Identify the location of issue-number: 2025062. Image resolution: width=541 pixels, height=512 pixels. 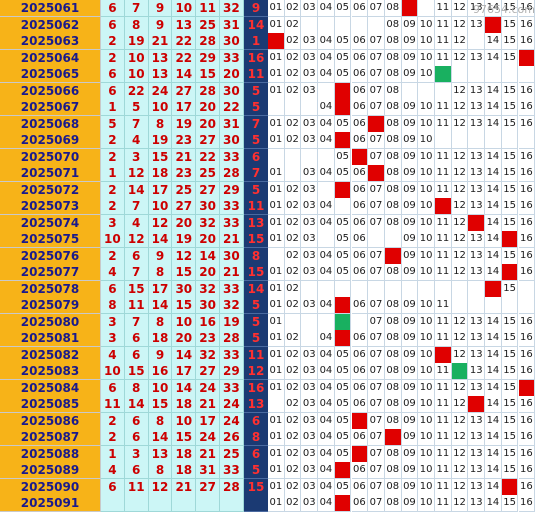
(50, 25).